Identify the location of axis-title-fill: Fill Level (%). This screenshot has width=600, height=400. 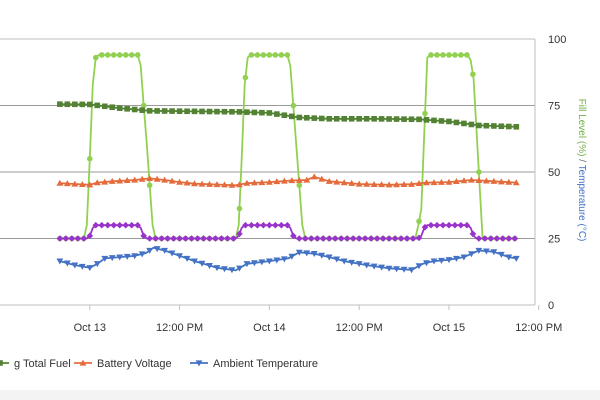
(581, 128).